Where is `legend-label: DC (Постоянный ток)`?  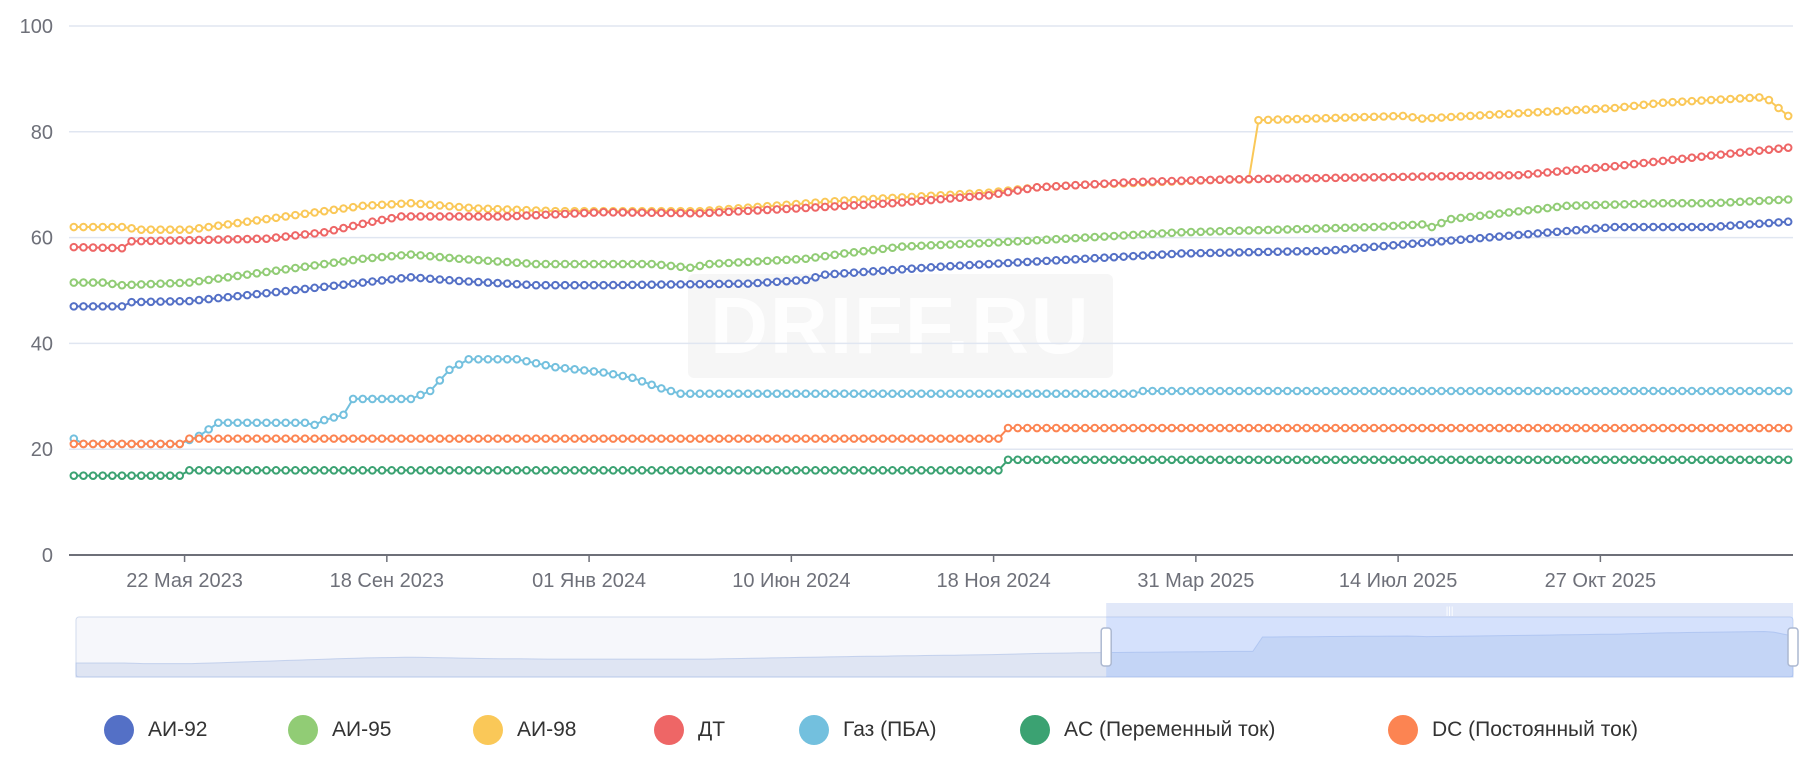
legend-label: DC (Постоянный ток) is located at coordinates (1535, 729).